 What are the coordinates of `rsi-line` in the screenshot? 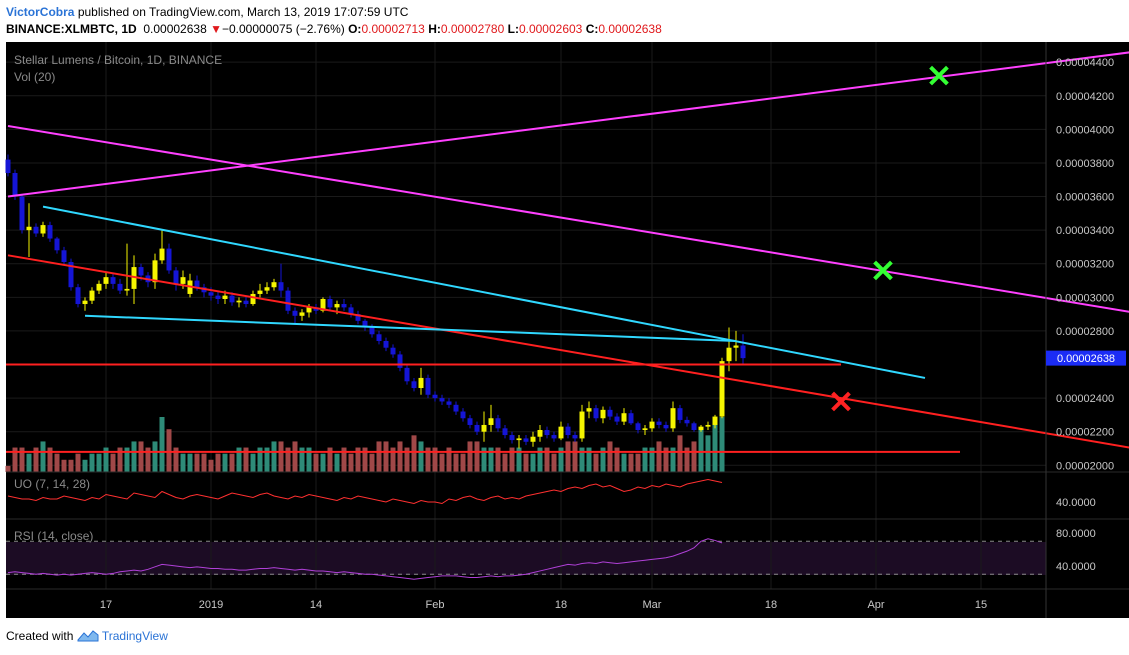 It's located at (365, 559).